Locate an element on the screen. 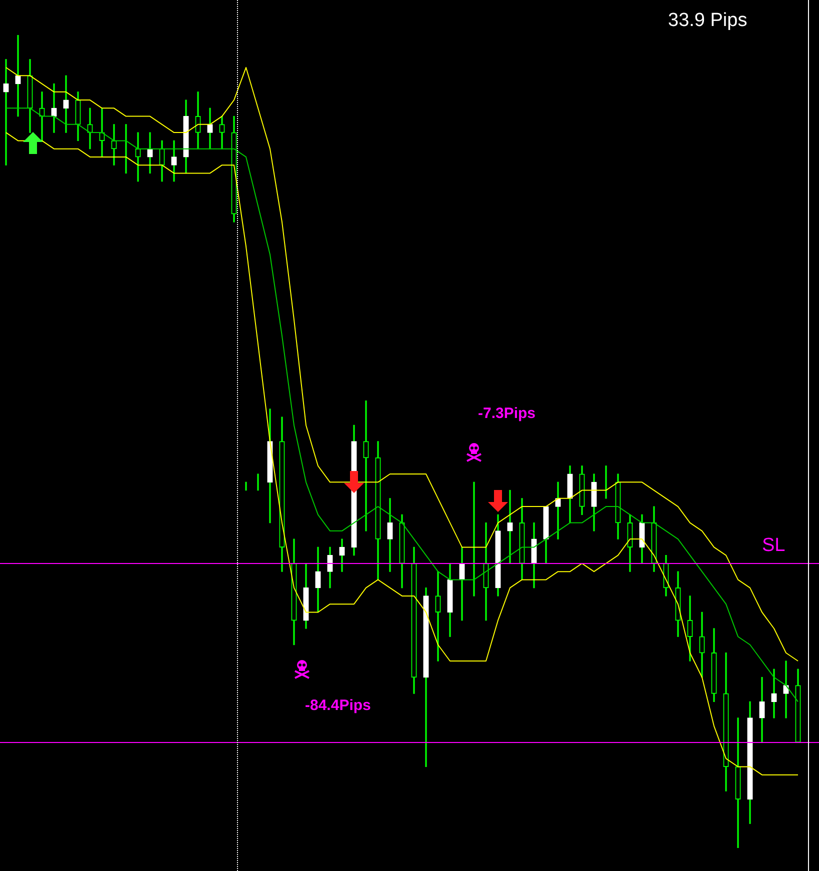 The width and height of the screenshot is (819, 871). annotation: -84.4Pips is located at coordinates (338, 705).